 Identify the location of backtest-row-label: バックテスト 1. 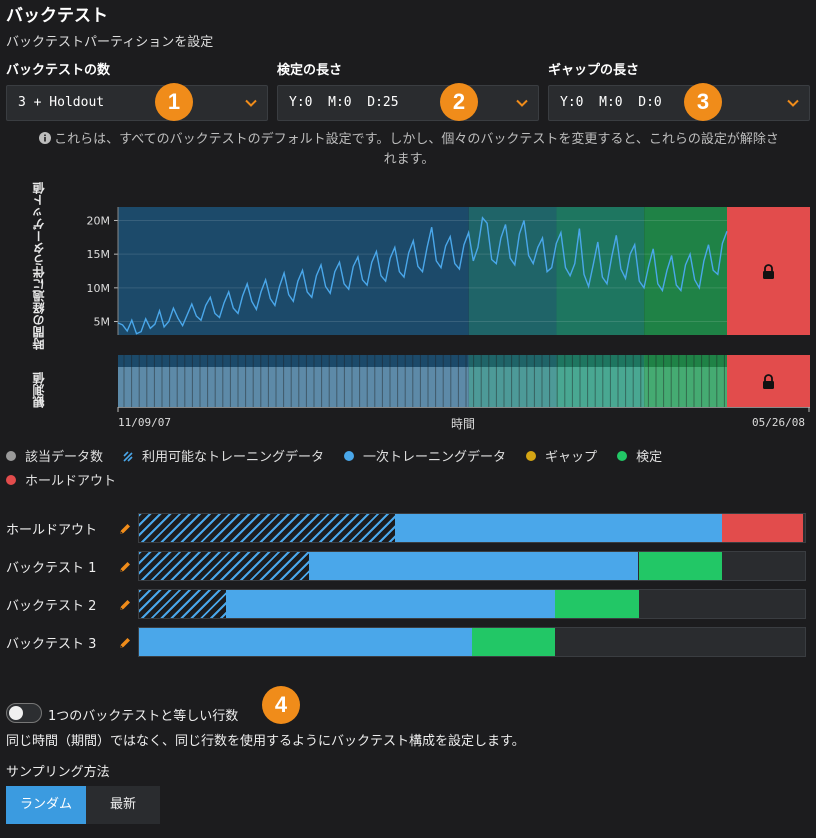
(51, 568).